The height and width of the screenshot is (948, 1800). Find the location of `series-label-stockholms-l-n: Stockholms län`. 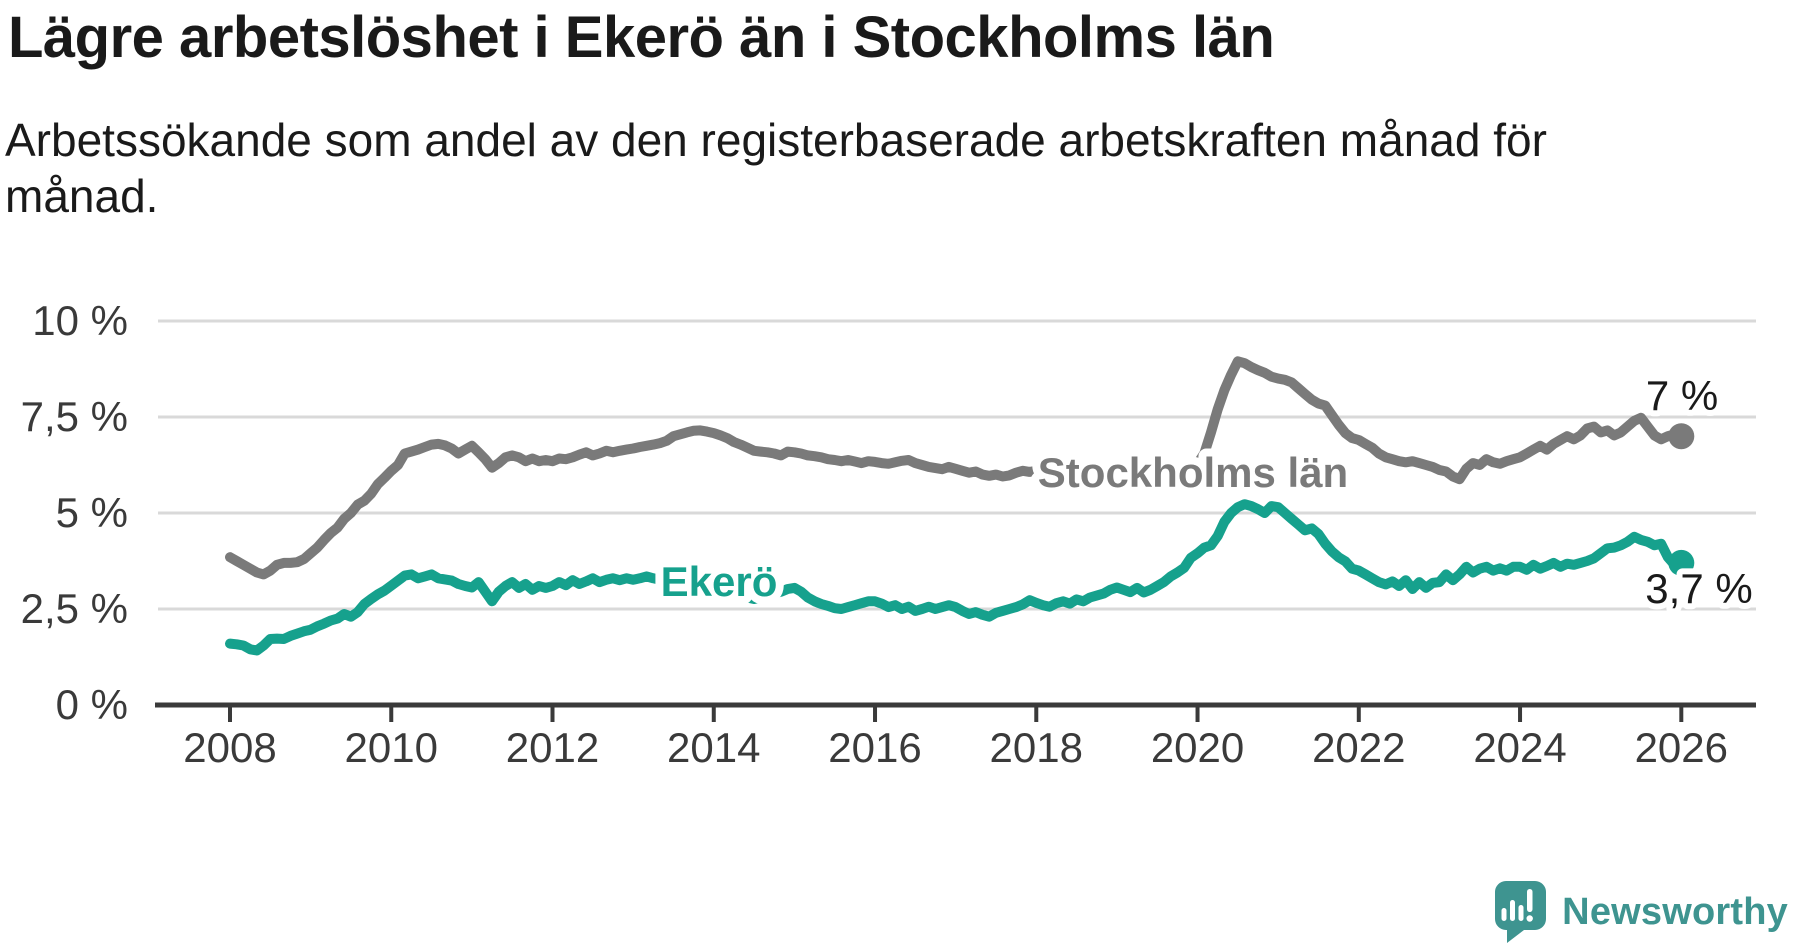

series-label-stockholms-l-n: Stockholms län is located at coordinates (1193, 472).